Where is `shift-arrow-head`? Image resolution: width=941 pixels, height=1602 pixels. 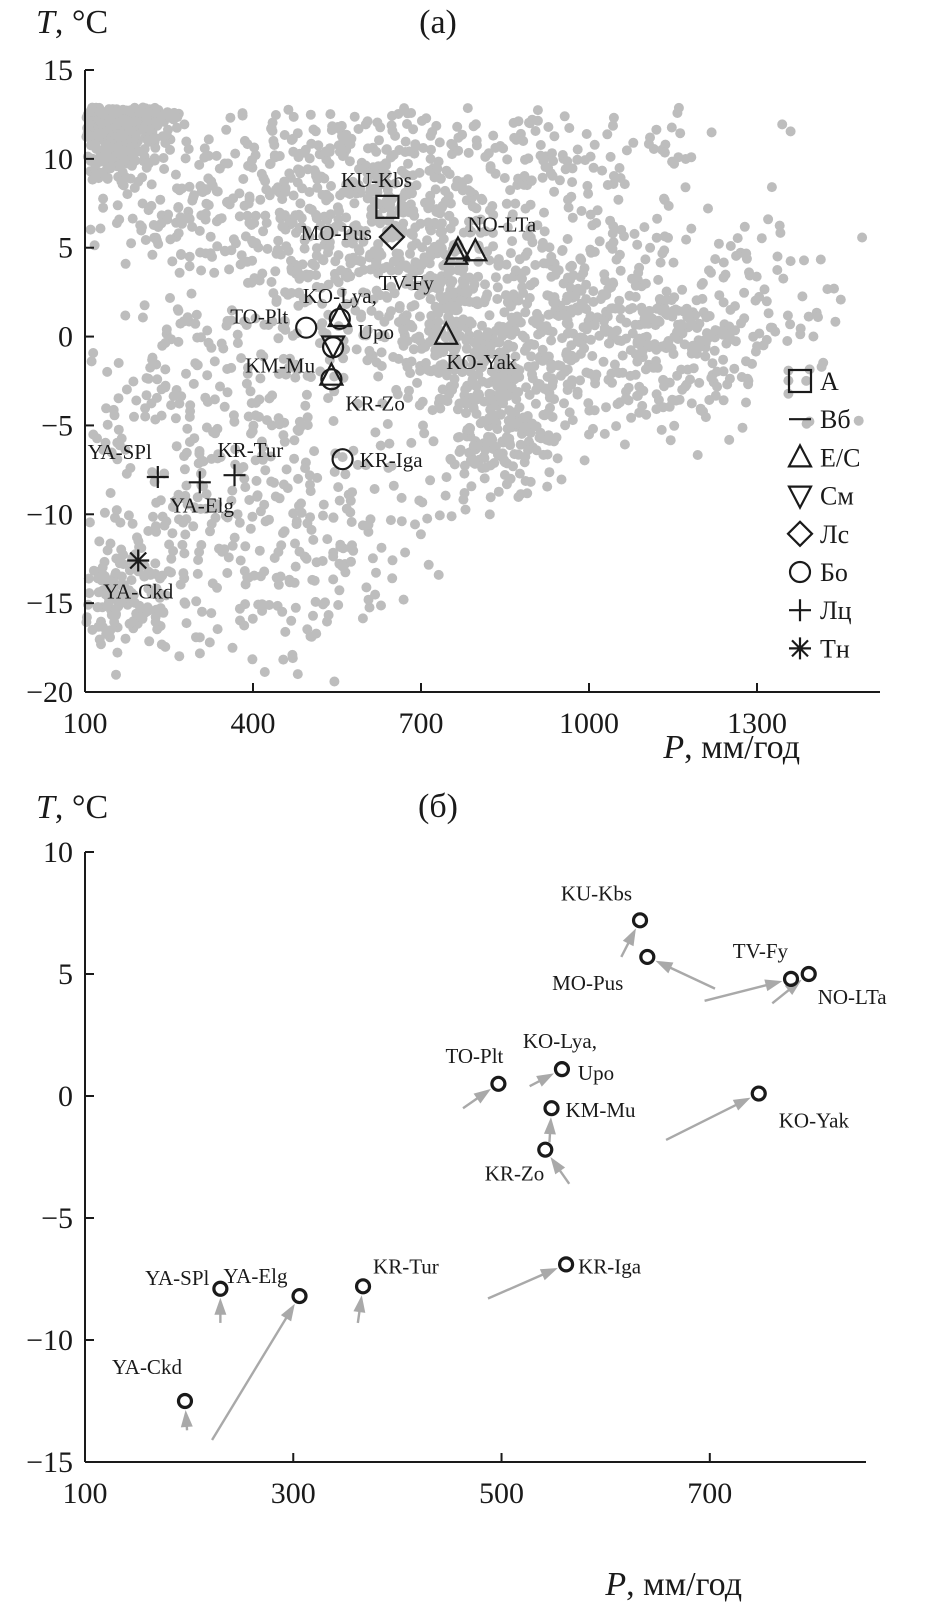
shift-arrow-head is located at coordinates (741, 1104).